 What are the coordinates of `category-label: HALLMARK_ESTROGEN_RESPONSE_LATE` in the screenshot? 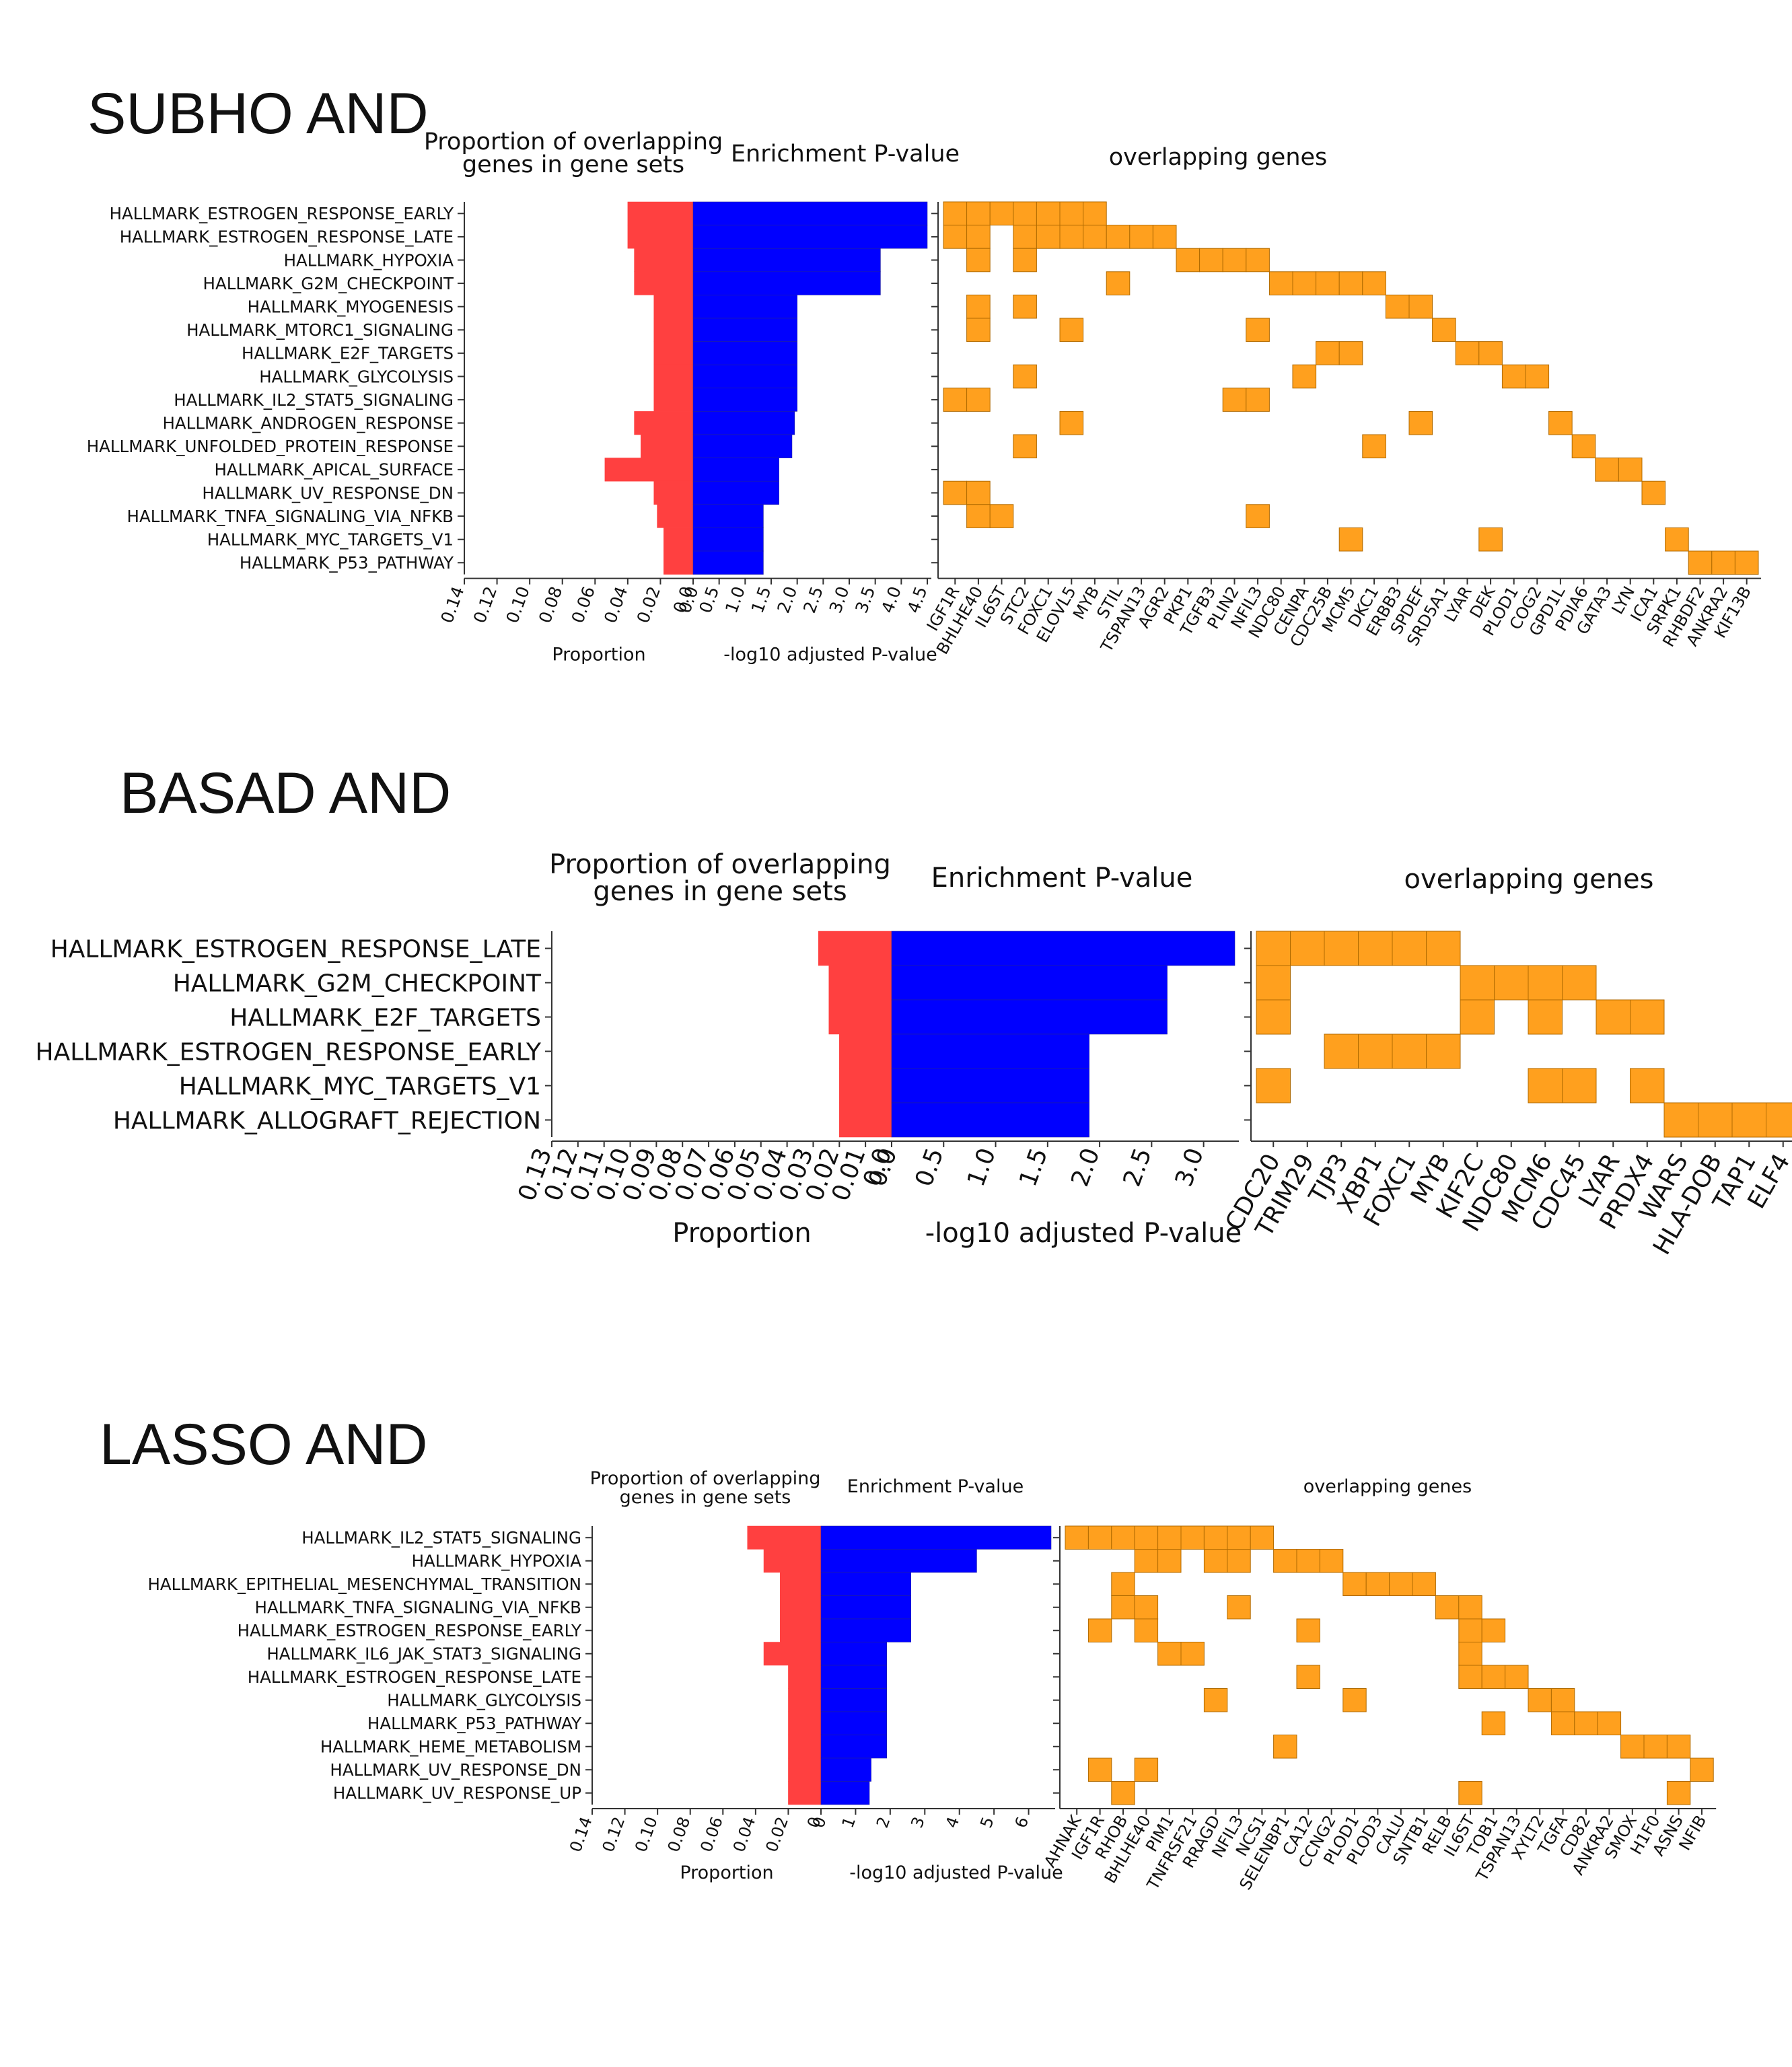 It's located at (415, 1677).